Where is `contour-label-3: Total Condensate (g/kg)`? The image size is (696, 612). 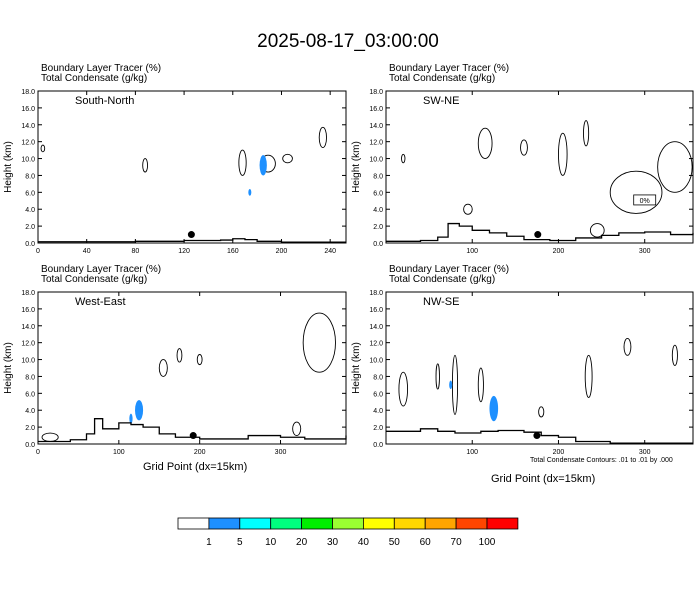
contour-label-3: Total Condensate (g/kg) is located at coordinates (94, 279).